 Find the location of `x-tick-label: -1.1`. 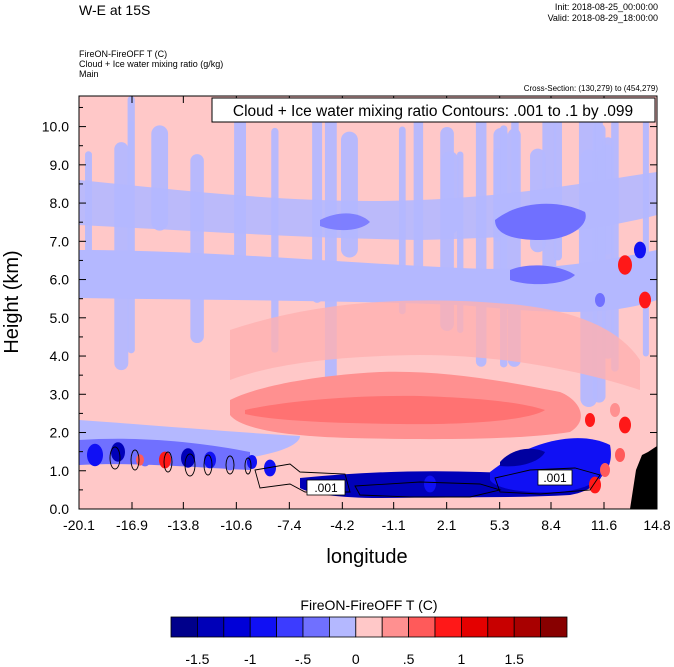

x-tick-label: -1.1 is located at coordinates (394, 525).